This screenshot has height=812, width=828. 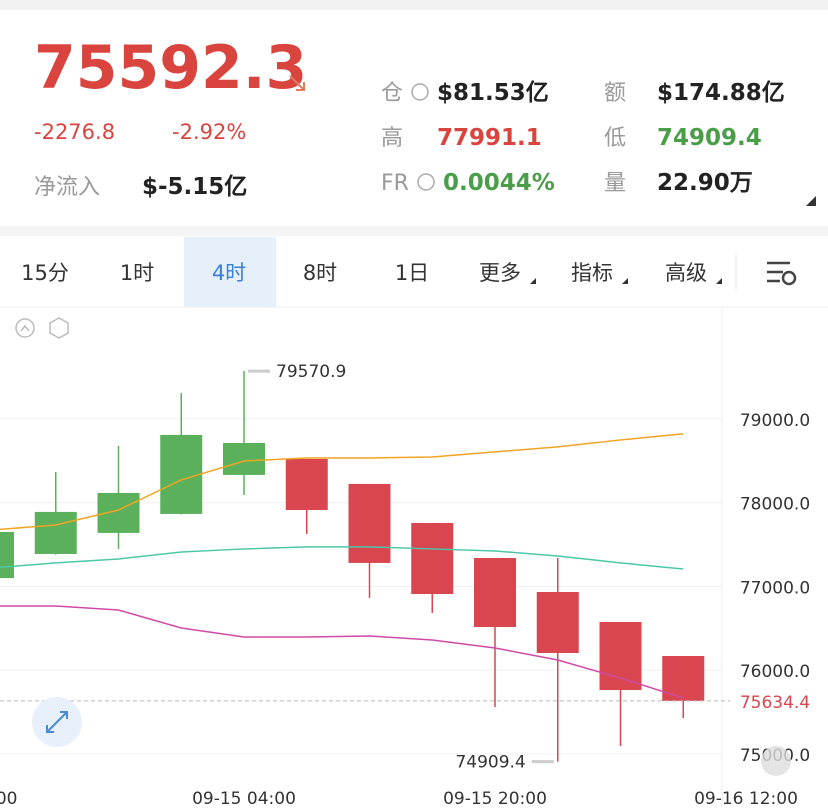 What do you see at coordinates (392, 93) in the screenshot?
I see `stat-label: 仓` at bounding box center [392, 93].